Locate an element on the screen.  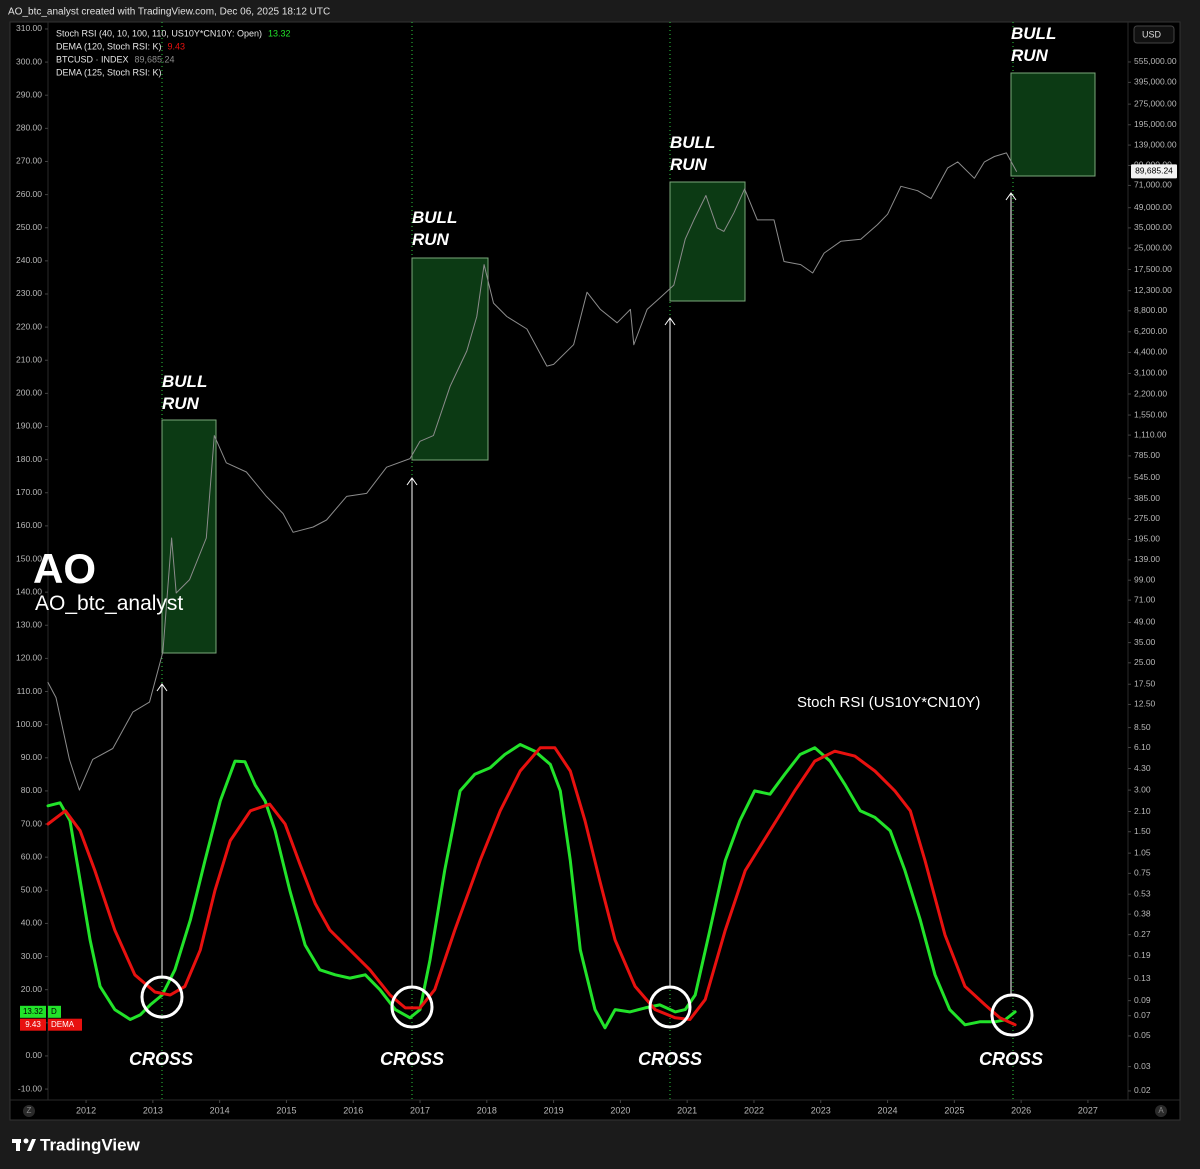
x-tick-label: 2013 is located at coordinates (153, 1110).